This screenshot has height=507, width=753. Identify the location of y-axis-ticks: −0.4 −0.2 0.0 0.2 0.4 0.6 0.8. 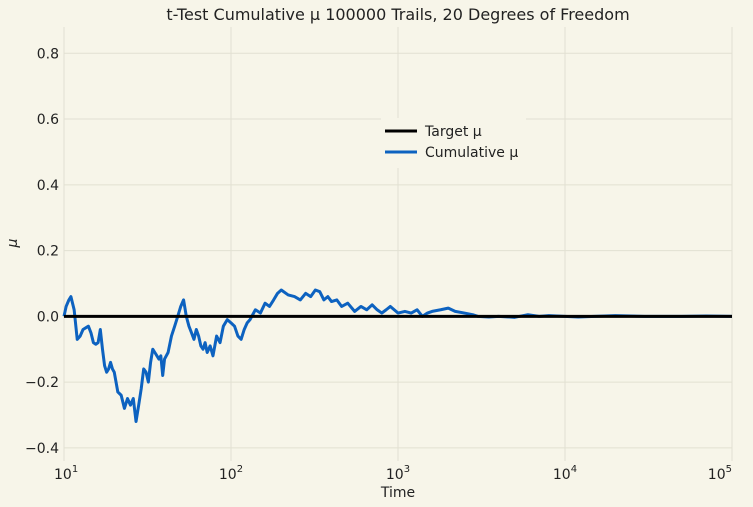
(42, 251).